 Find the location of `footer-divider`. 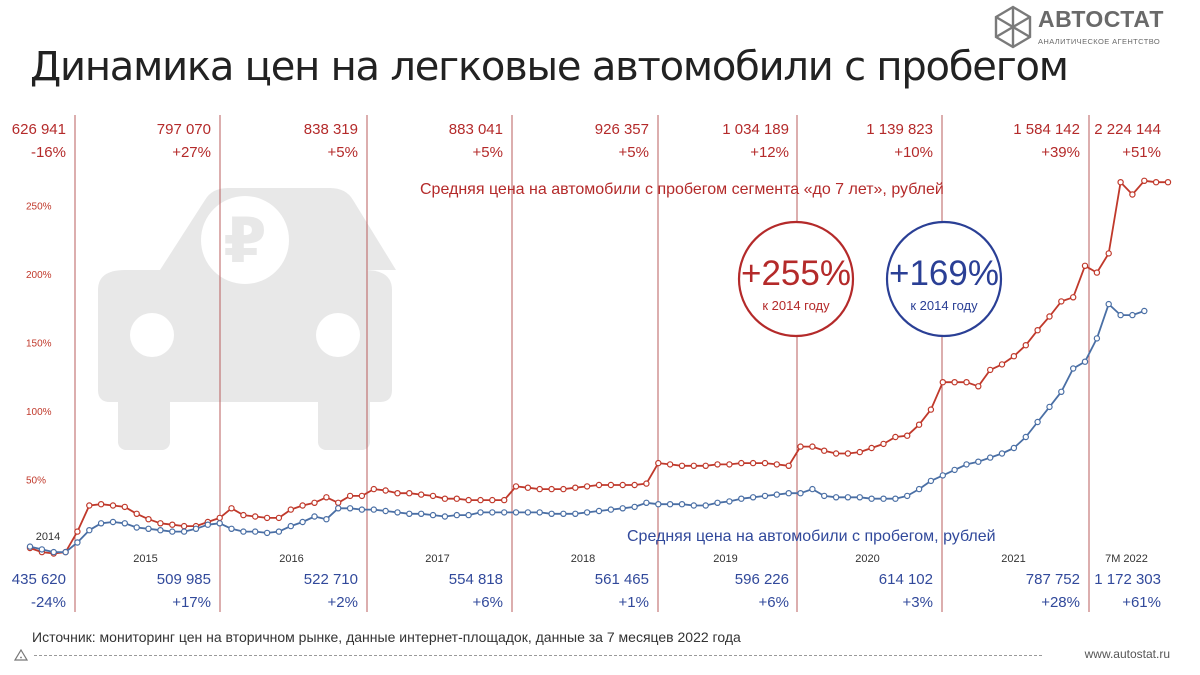

footer-divider is located at coordinates (538, 655).